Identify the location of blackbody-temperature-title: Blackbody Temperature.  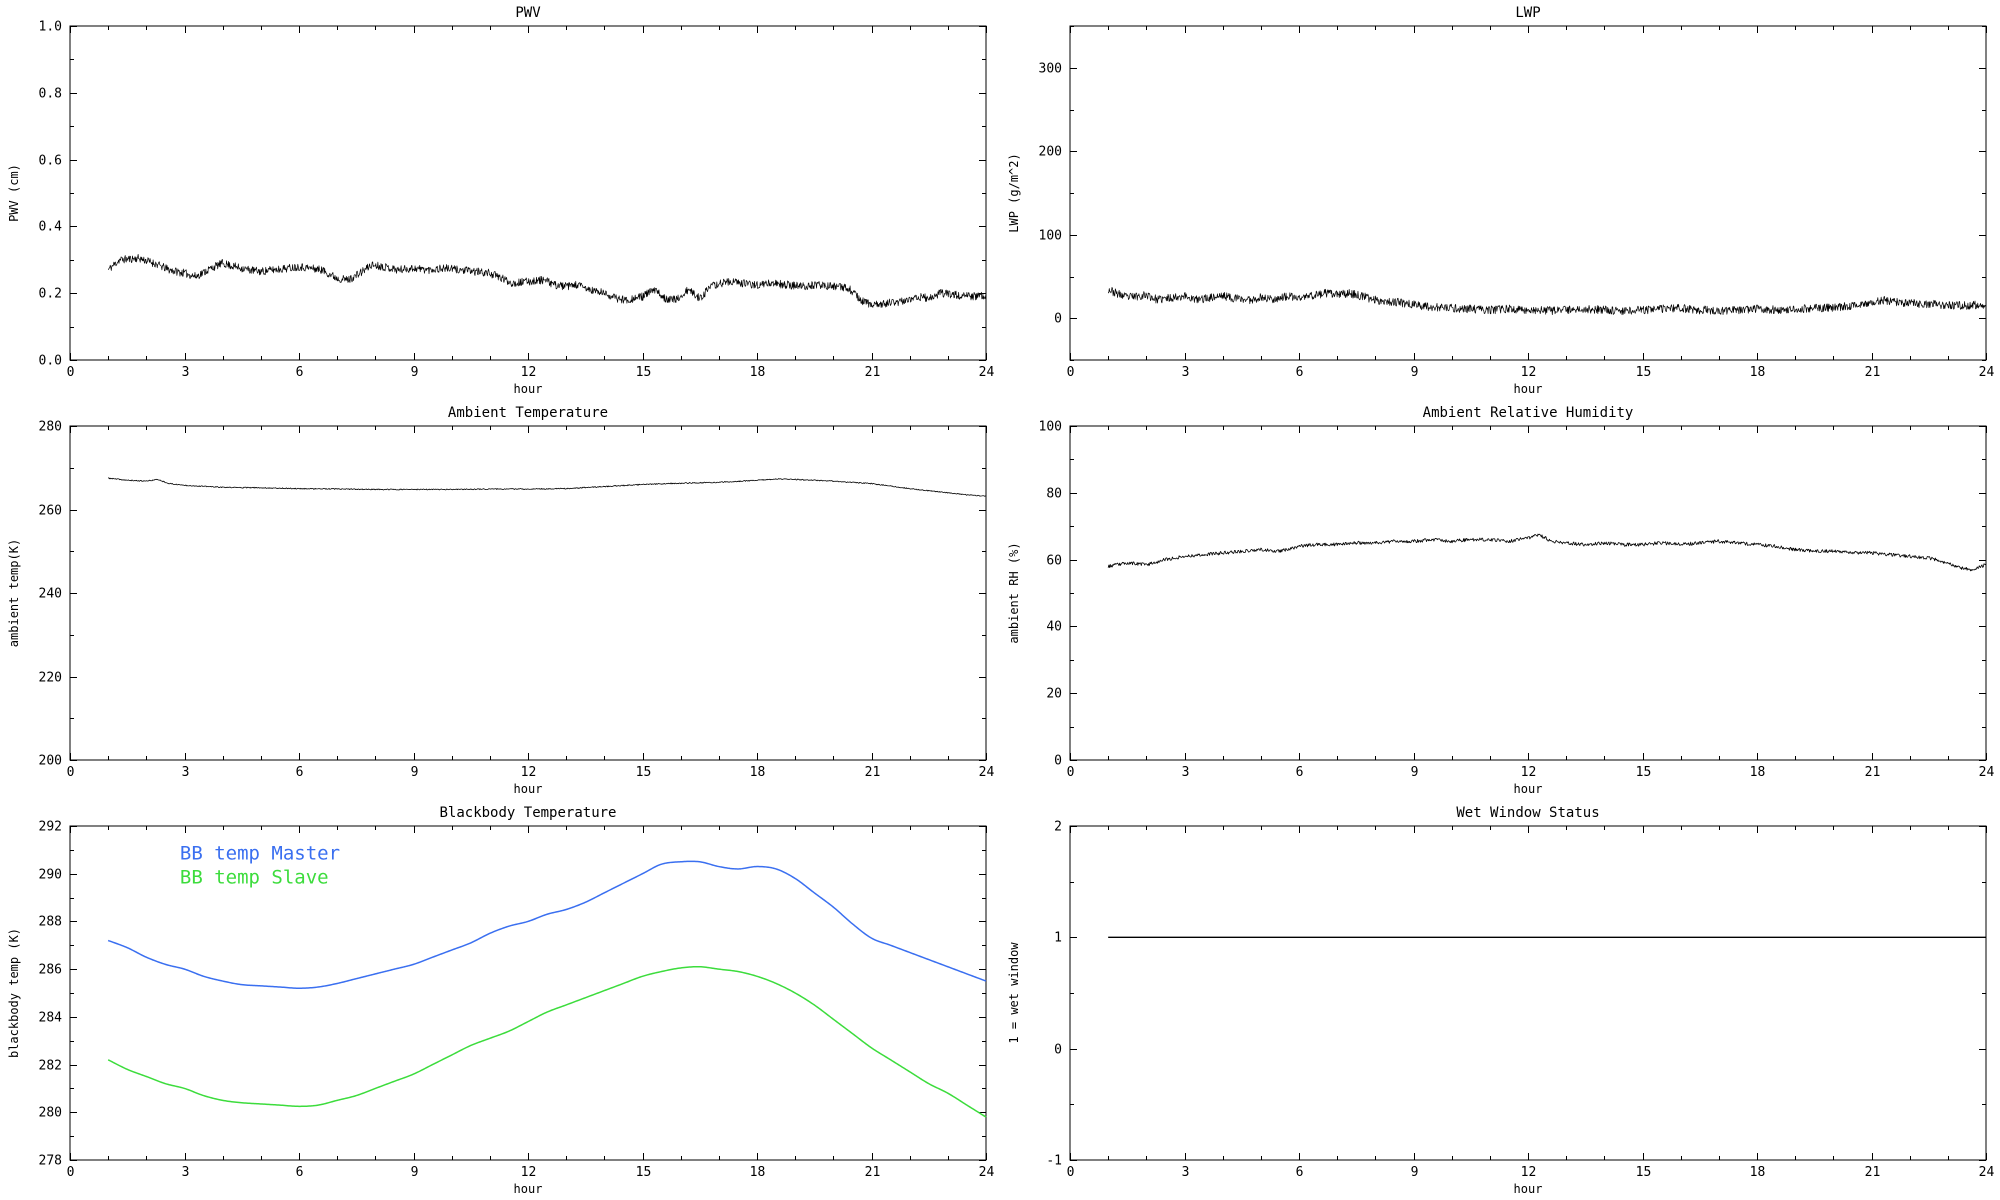
(528, 813).